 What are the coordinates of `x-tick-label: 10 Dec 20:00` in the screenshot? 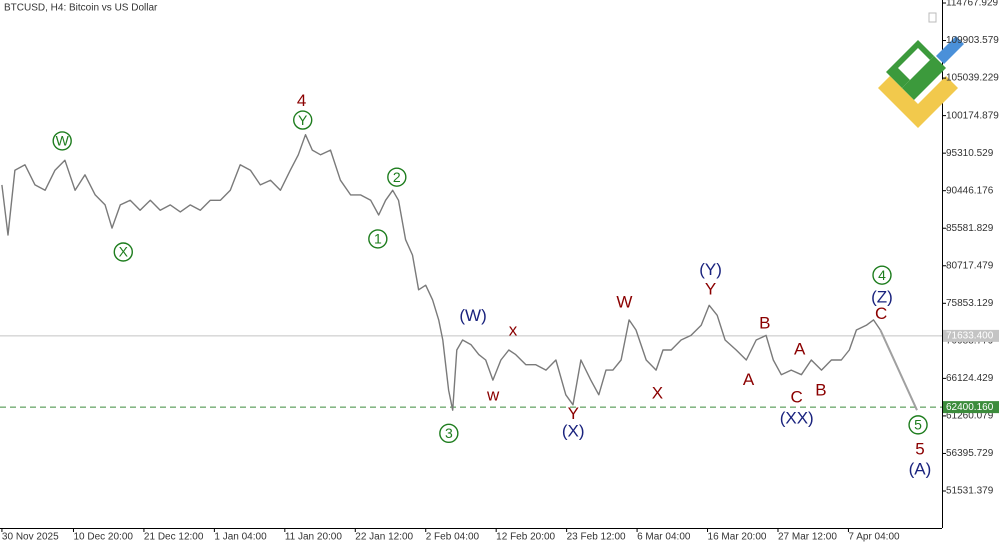 It's located at (103, 537).